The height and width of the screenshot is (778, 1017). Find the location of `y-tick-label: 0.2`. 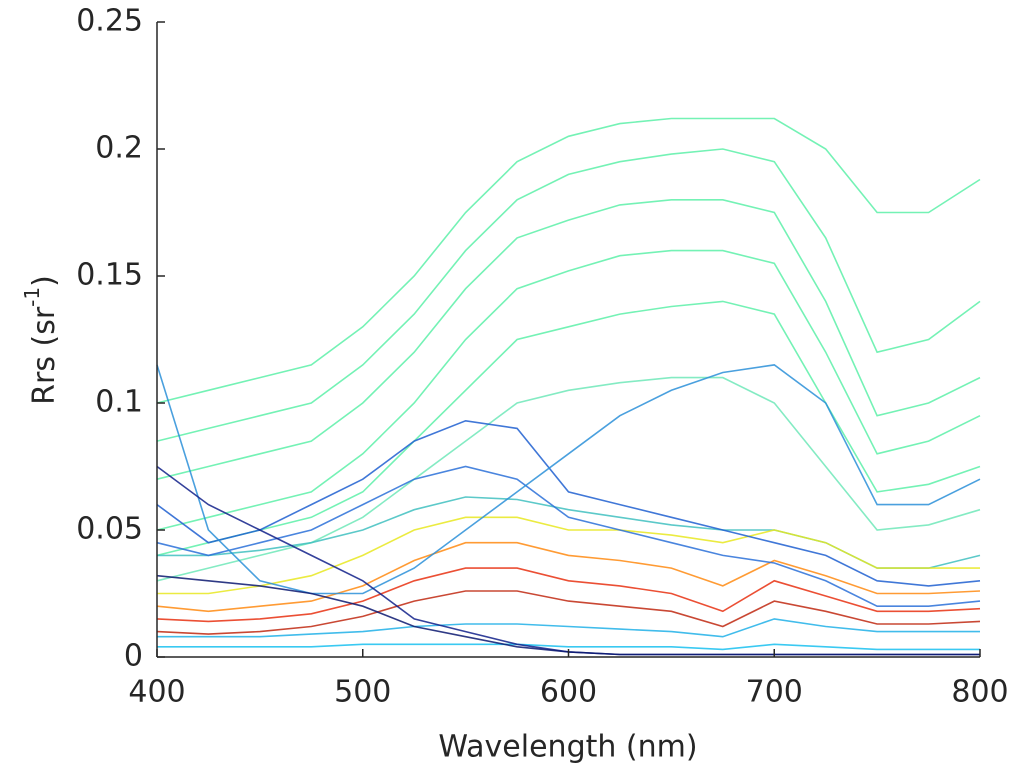

y-tick-label: 0.2 is located at coordinates (119, 148).